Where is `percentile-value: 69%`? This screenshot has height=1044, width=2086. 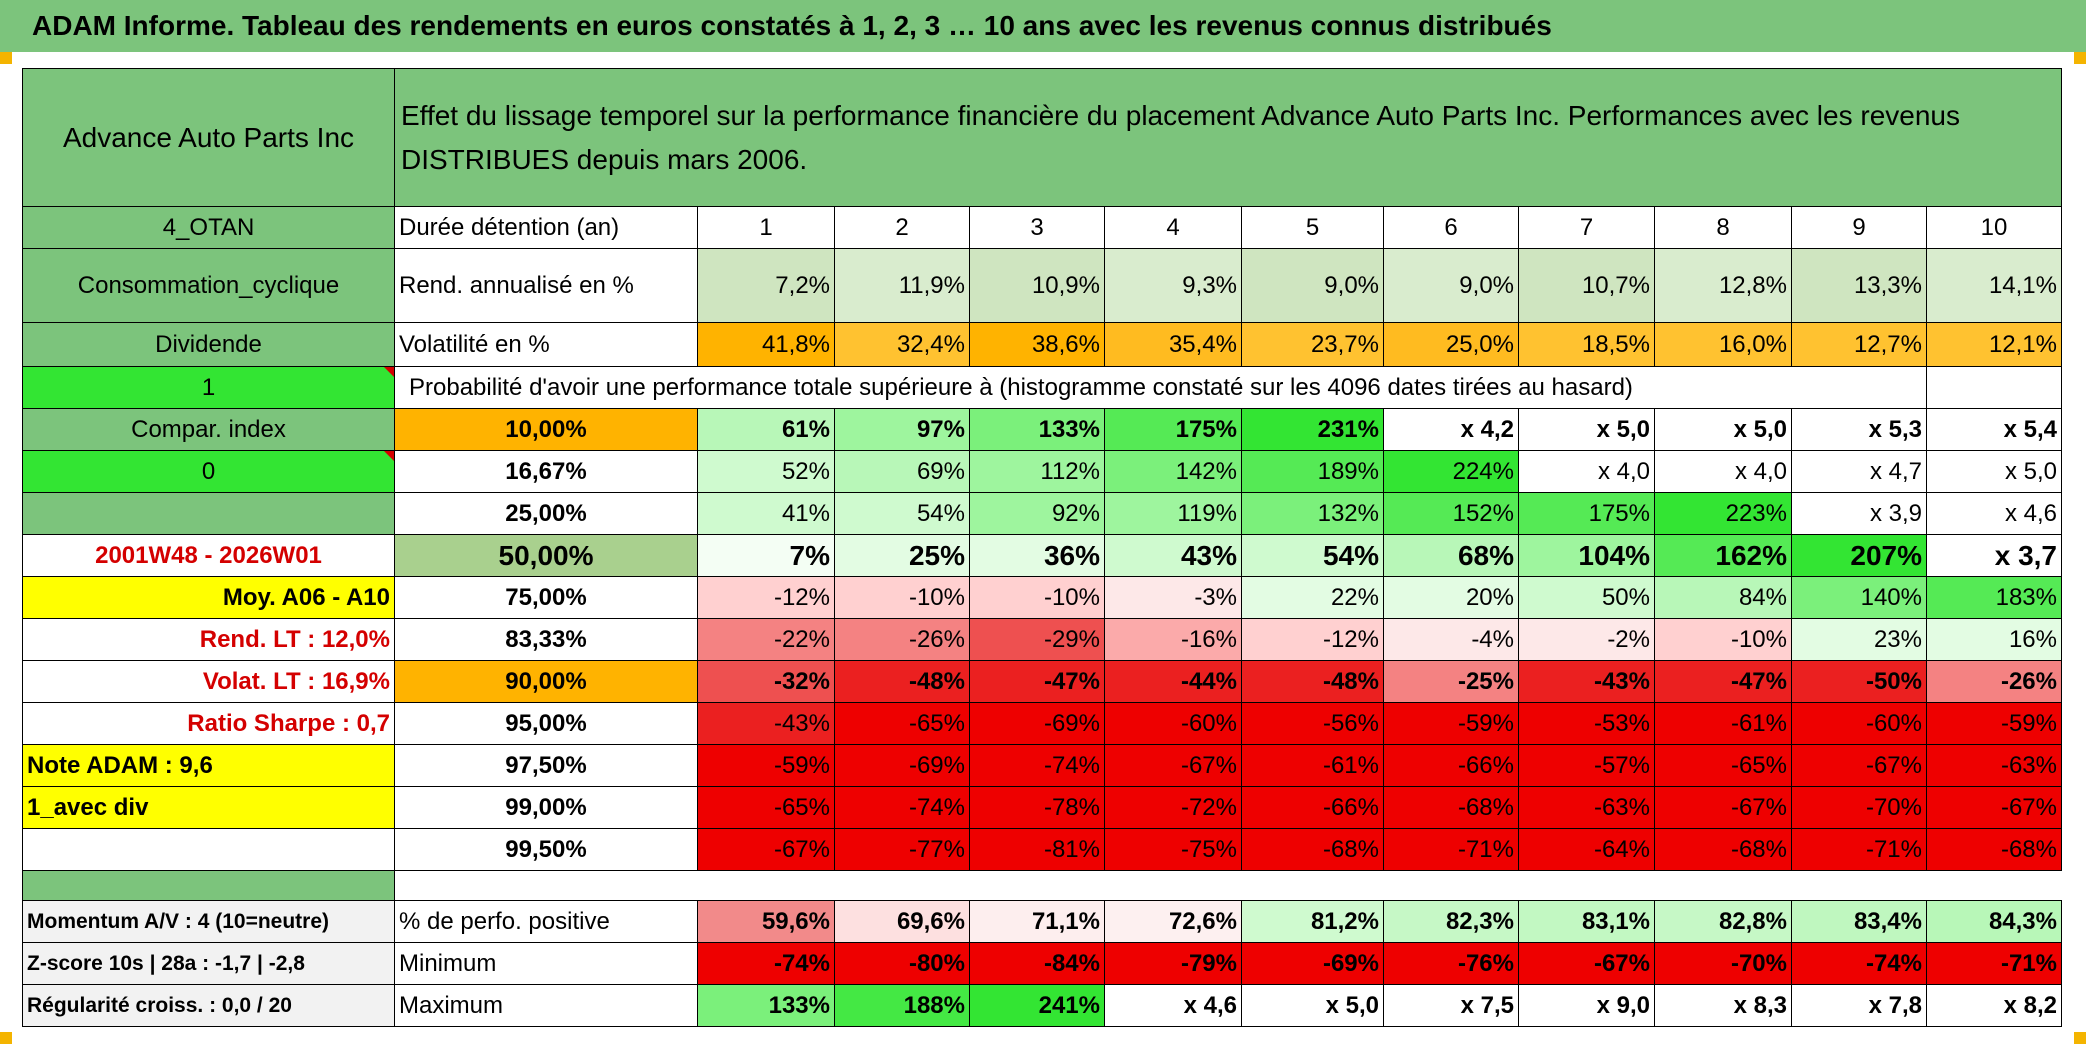
percentile-value: 69% is located at coordinates (902, 471).